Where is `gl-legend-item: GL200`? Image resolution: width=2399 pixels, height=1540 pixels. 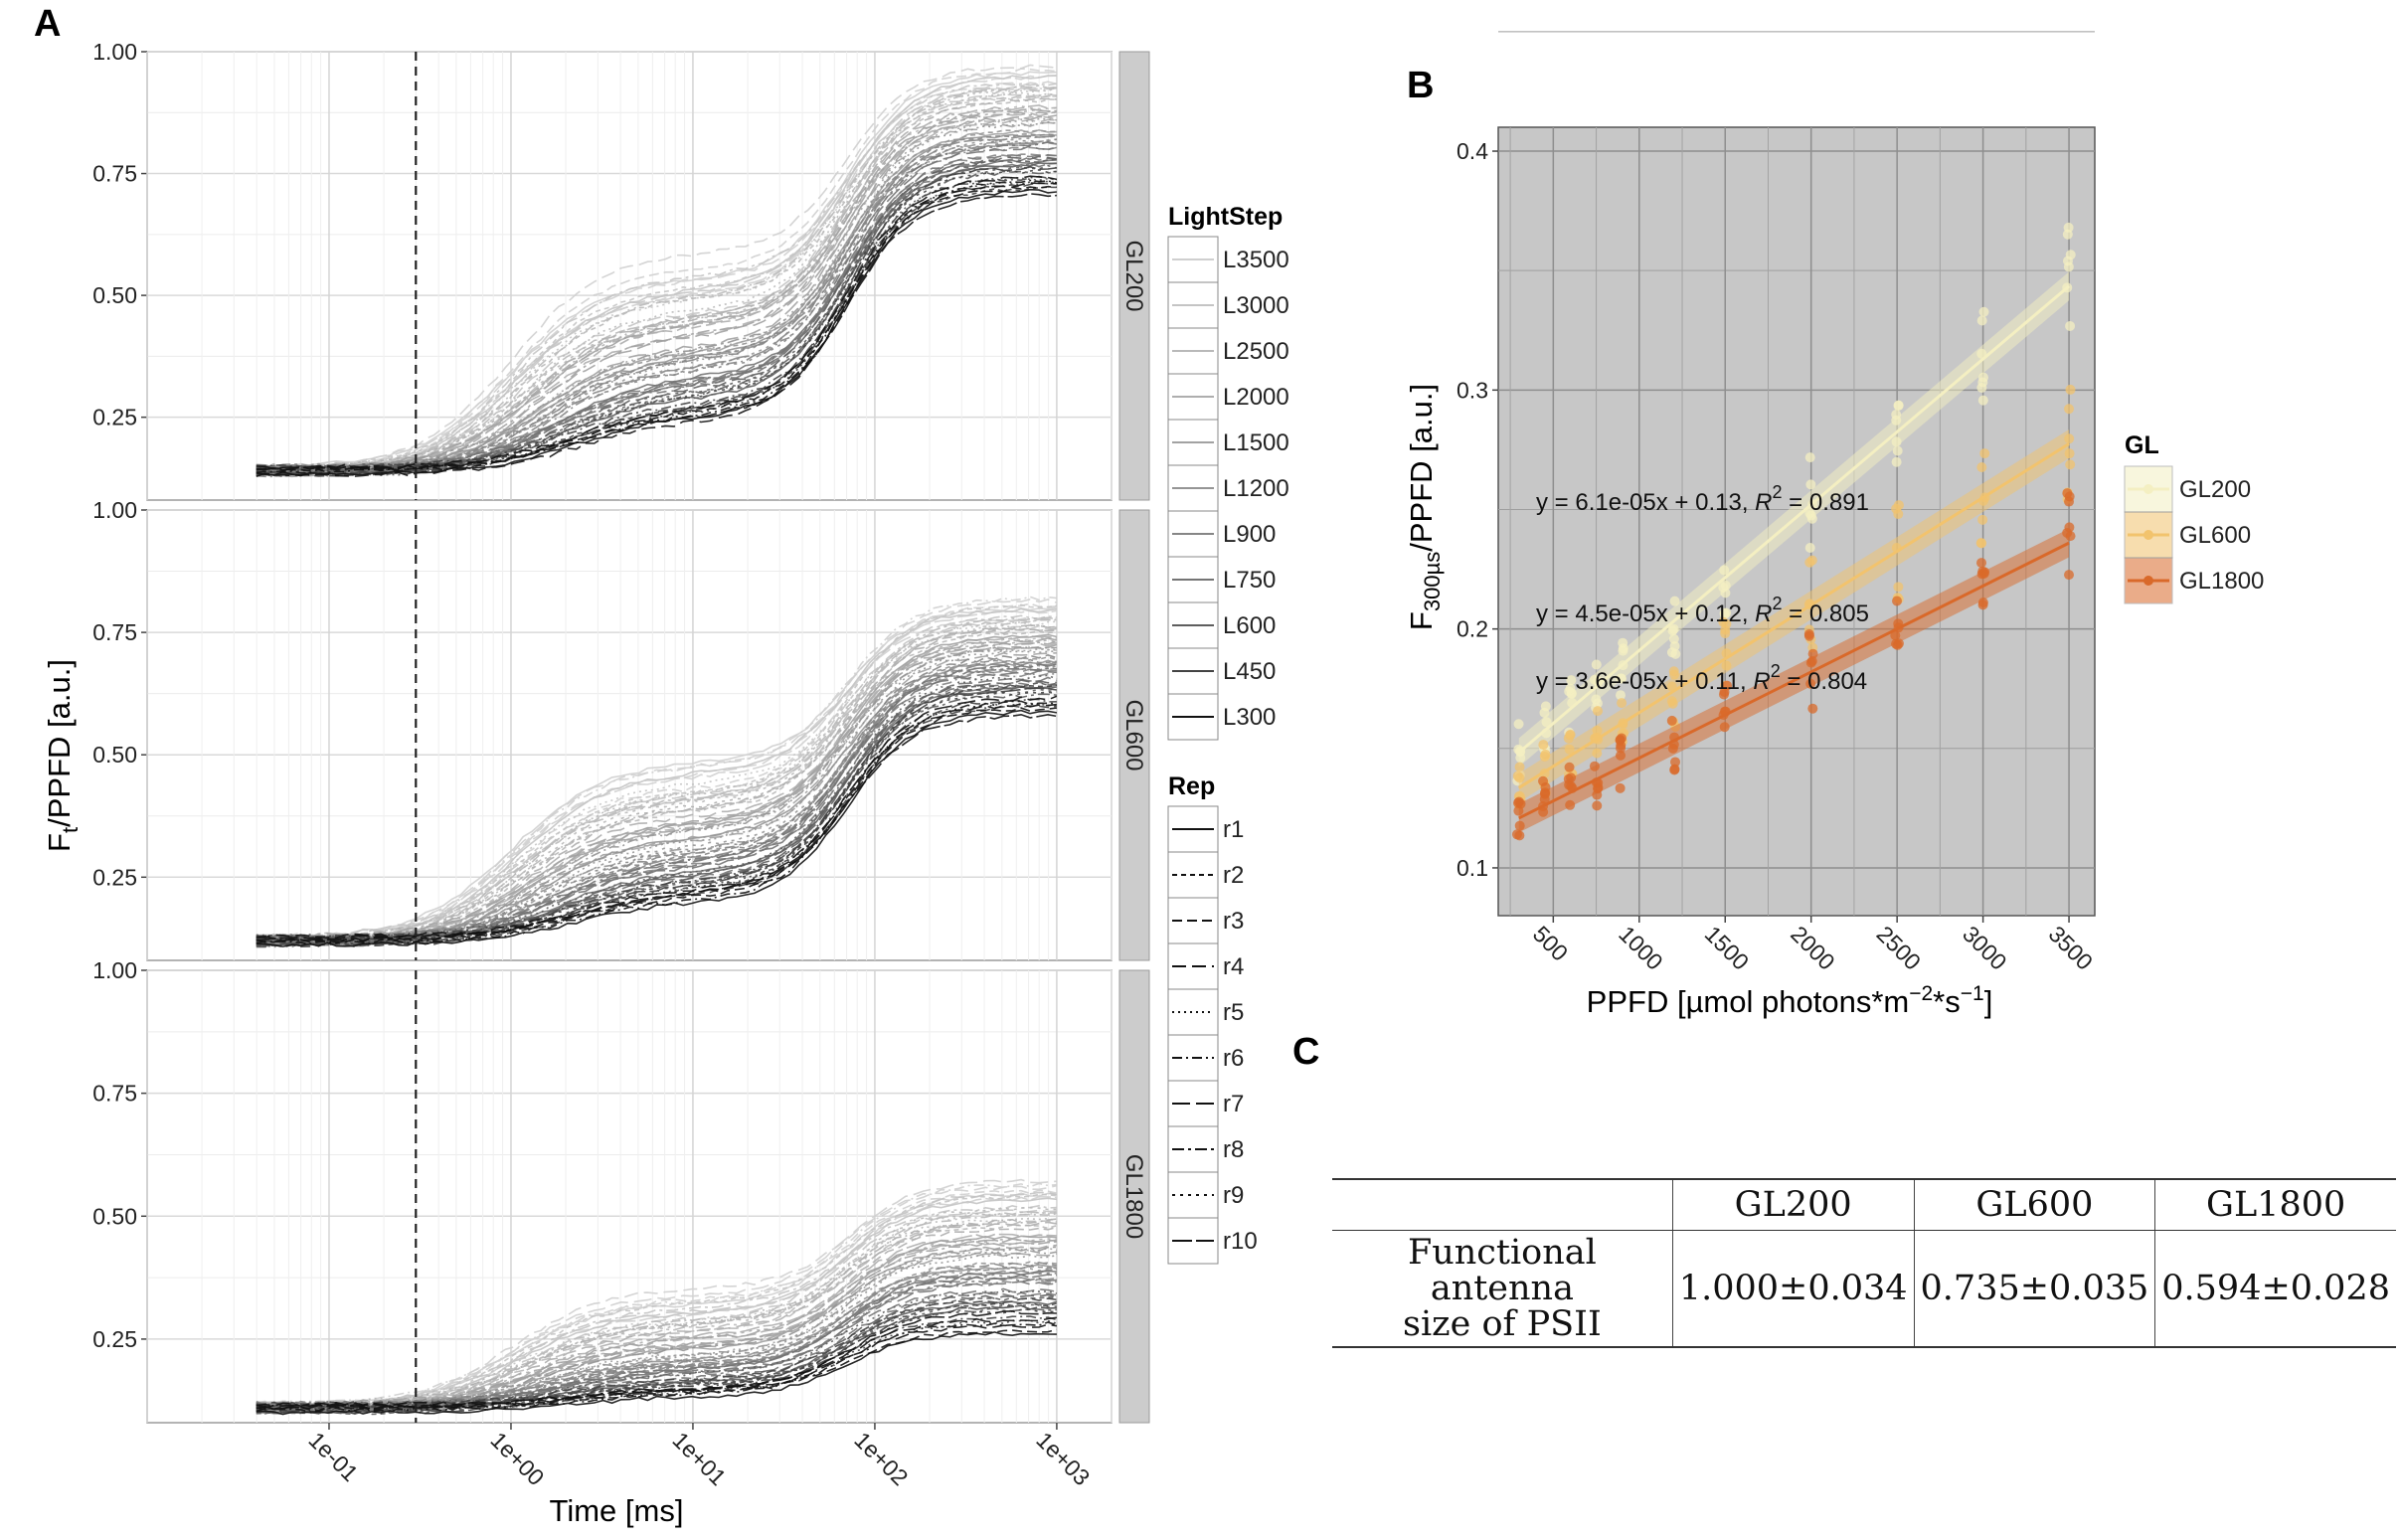 gl-legend-item: GL200 is located at coordinates (2215, 489).